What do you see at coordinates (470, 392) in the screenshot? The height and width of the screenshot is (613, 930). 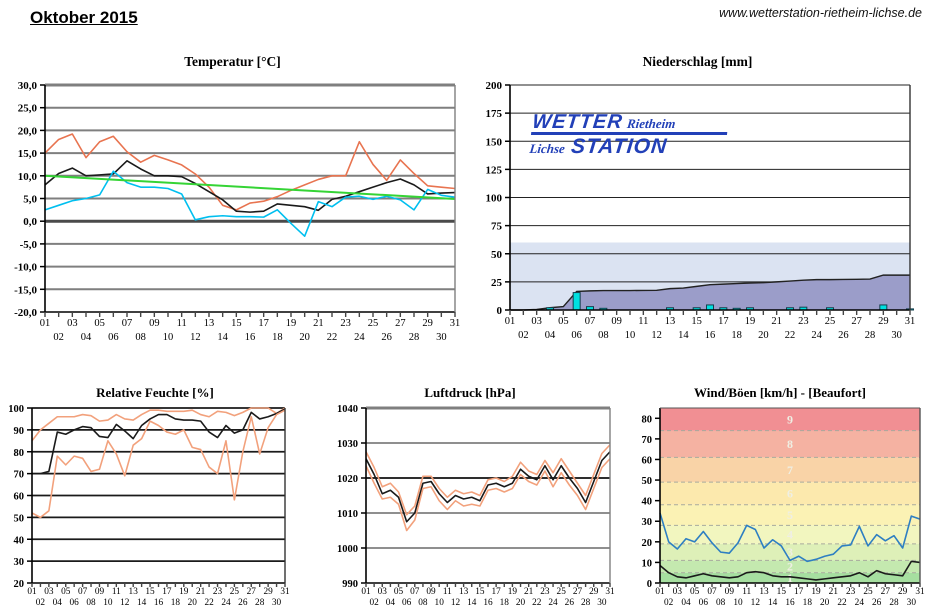 I see `pressure-chart-title: Luftdruck [hPa]` at bounding box center [470, 392].